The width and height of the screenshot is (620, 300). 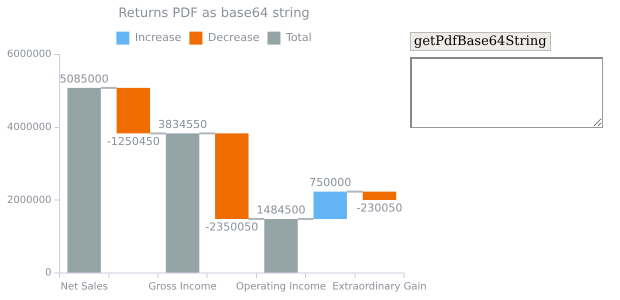 What do you see at coordinates (29, 54) in the screenshot?
I see `y-tick-label: 6000000` at bounding box center [29, 54].